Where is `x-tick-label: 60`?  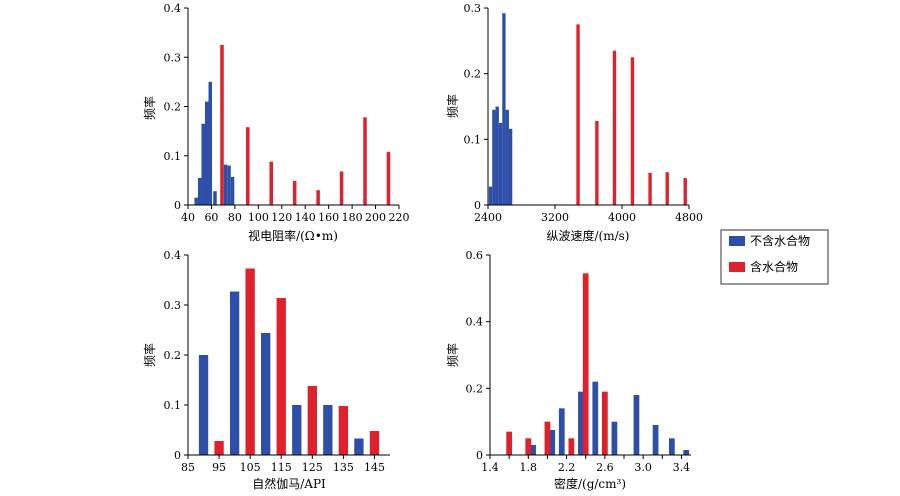
x-tick-label: 60 is located at coordinates (211, 217).